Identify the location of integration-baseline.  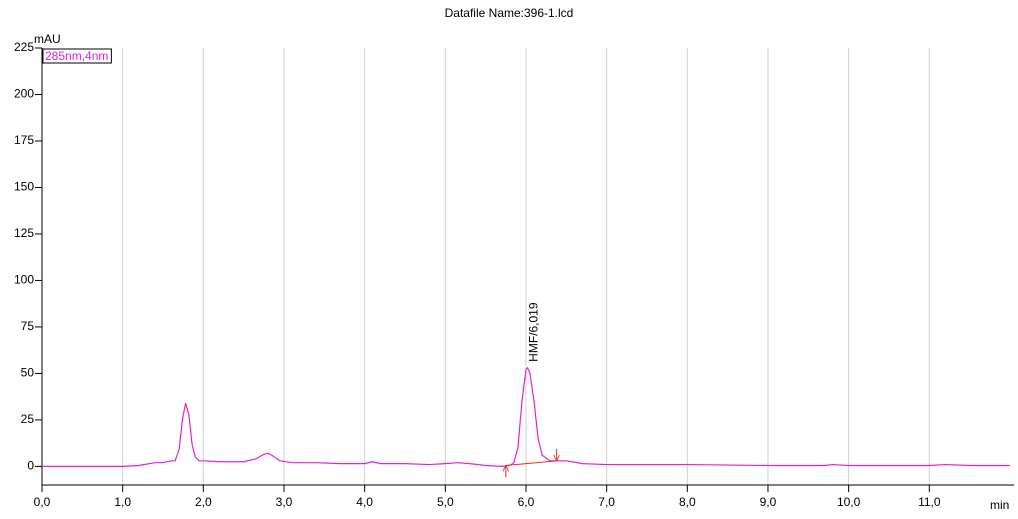
(531, 463).